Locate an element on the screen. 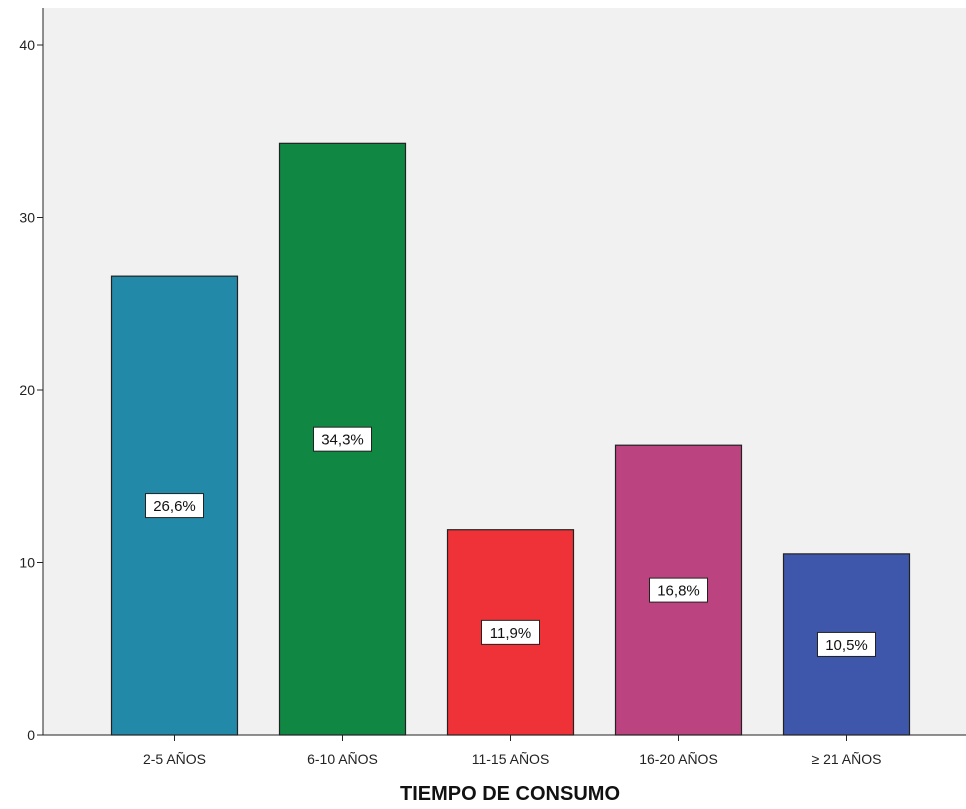 The height and width of the screenshot is (809, 966). y-tick-label: 10 is located at coordinates (27, 563).